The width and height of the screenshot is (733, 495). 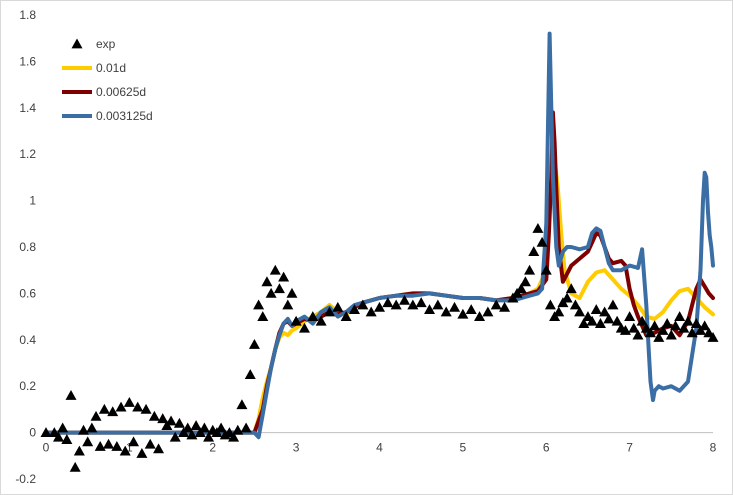 I want to click on x-tick-label: 4, so click(x=379, y=448).